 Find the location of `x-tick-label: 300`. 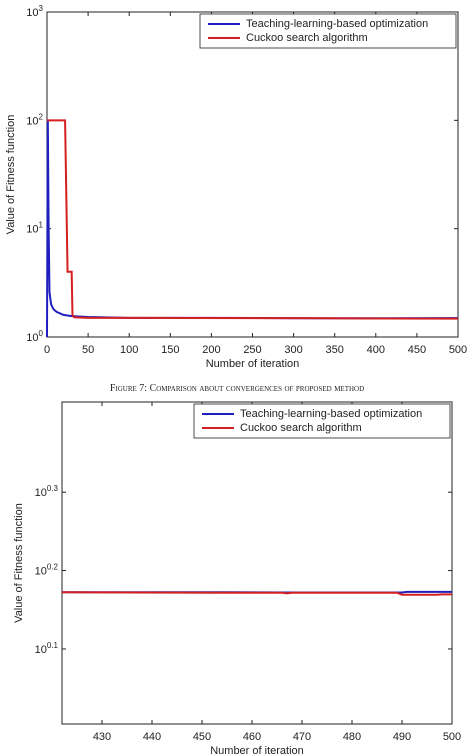

x-tick-label: 300 is located at coordinates (293, 350).